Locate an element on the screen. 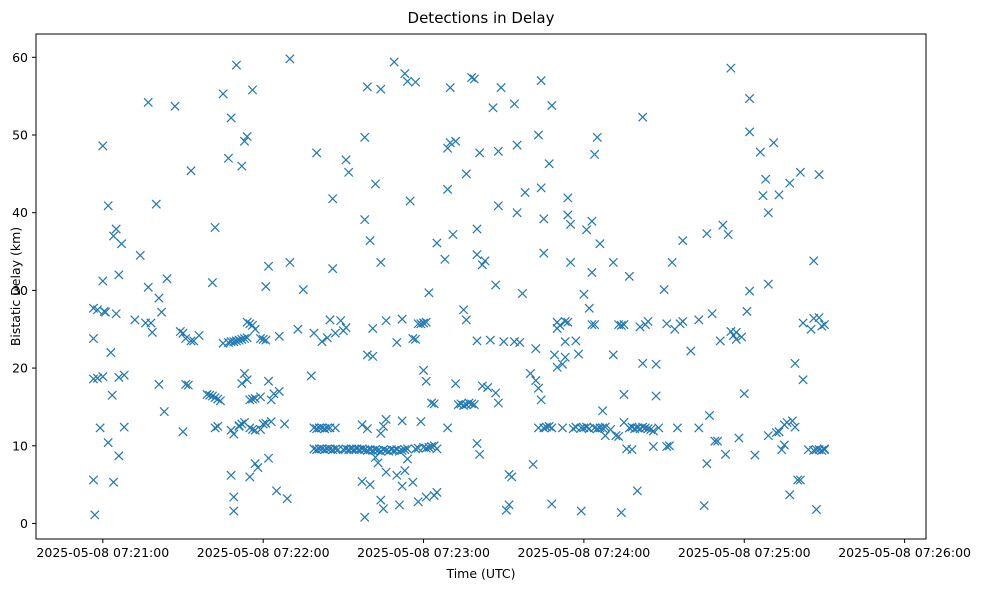  y-tick-label: 10 is located at coordinates (20, 445).